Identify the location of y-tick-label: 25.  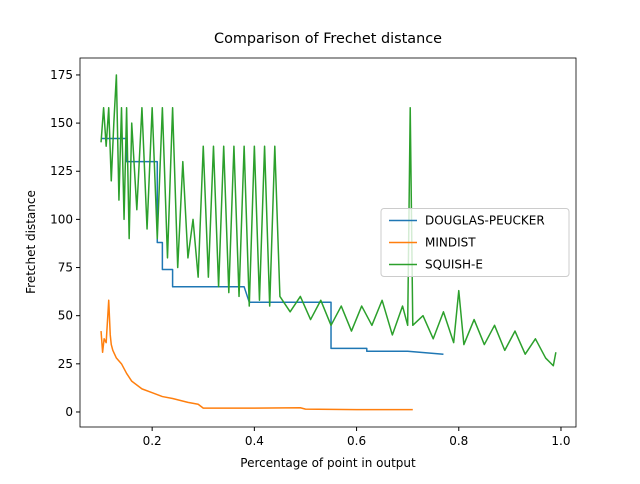
(65, 364).